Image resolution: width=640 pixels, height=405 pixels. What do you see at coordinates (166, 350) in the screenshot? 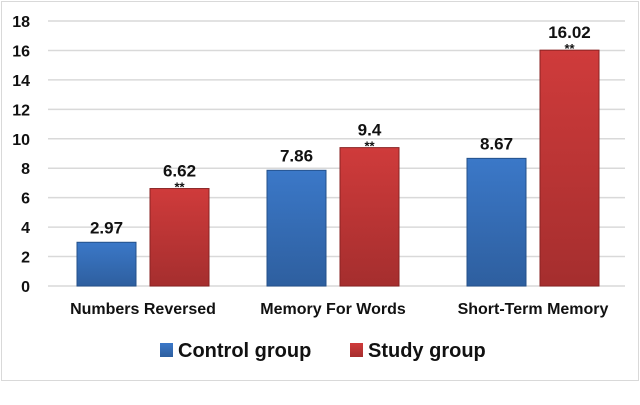
I see `legend-swatch-control` at bounding box center [166, 350].